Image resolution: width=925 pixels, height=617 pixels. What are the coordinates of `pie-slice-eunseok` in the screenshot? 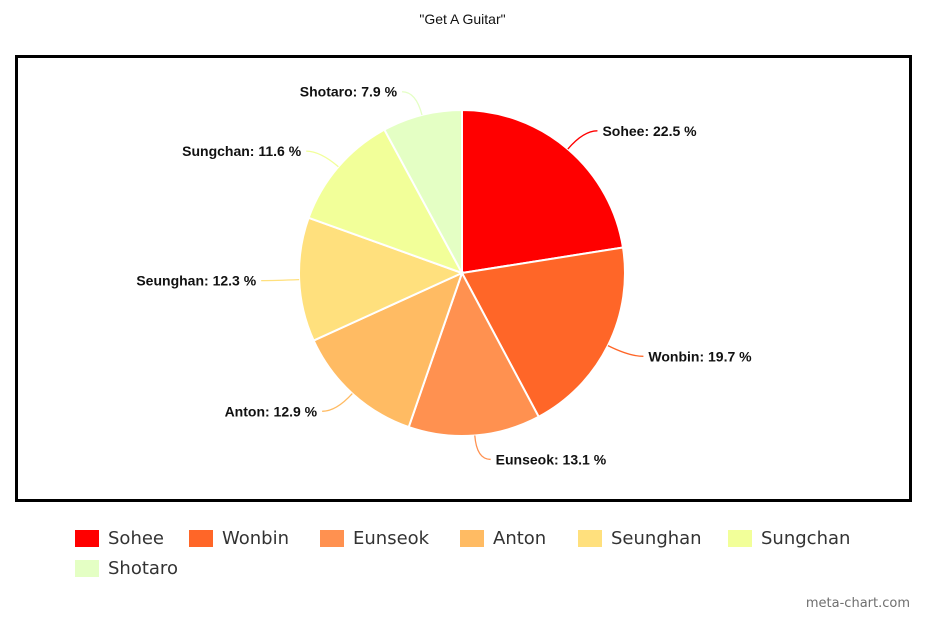 It's located at (474, 353).